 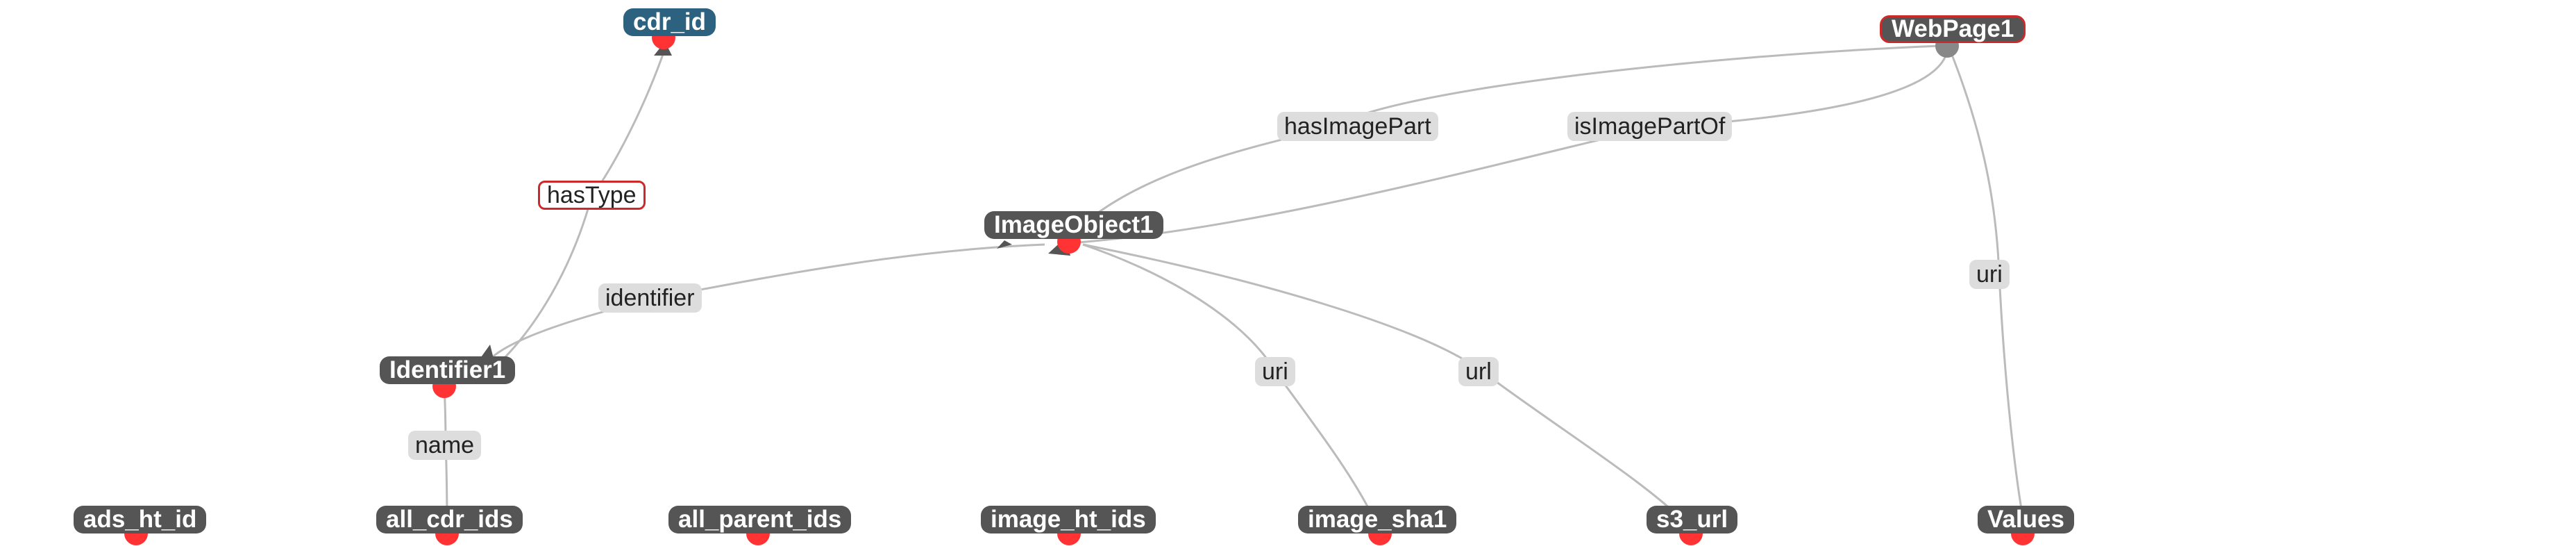 What do you see at coordinates (1073, 225) in the screenshot?
I see `node-imageobject1: ImageObject1` at bounding box center [1073, 225].